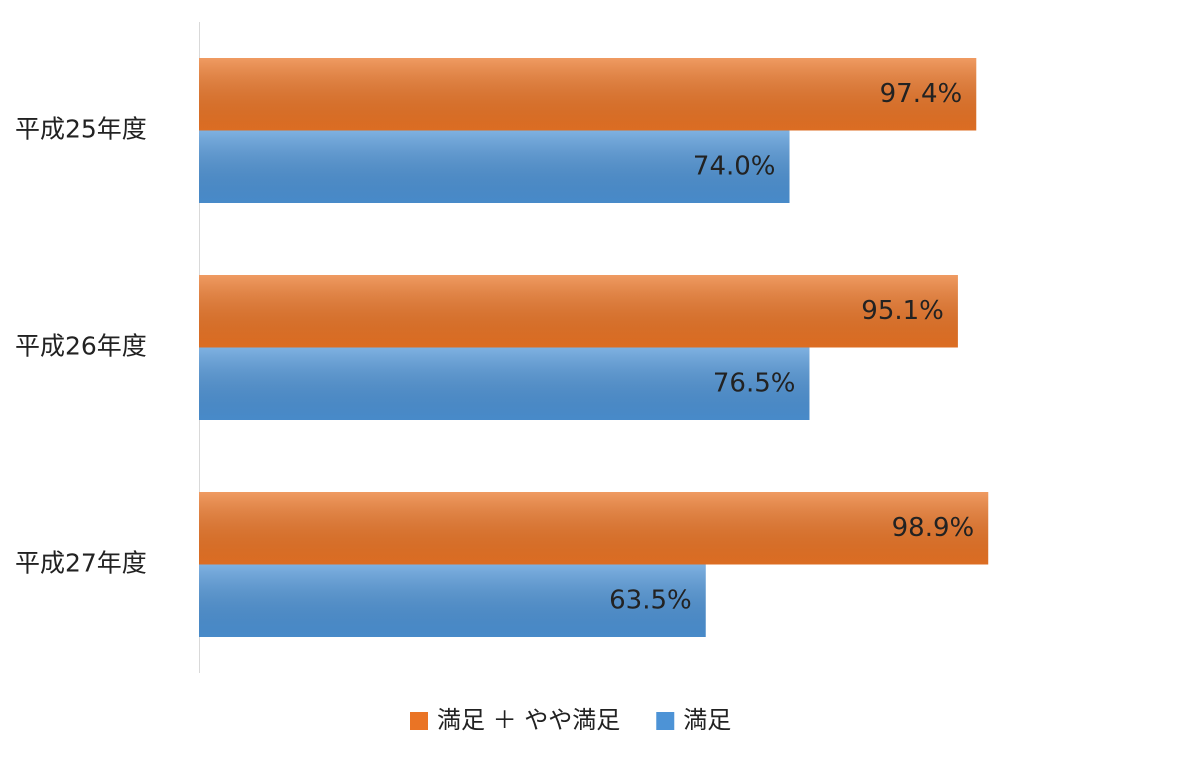 The image size is (1180, 771). Describe the element at coordinates (528, 720) in the screenshot. I see `legend-label: 満足 ＋ やや満足` at that location.